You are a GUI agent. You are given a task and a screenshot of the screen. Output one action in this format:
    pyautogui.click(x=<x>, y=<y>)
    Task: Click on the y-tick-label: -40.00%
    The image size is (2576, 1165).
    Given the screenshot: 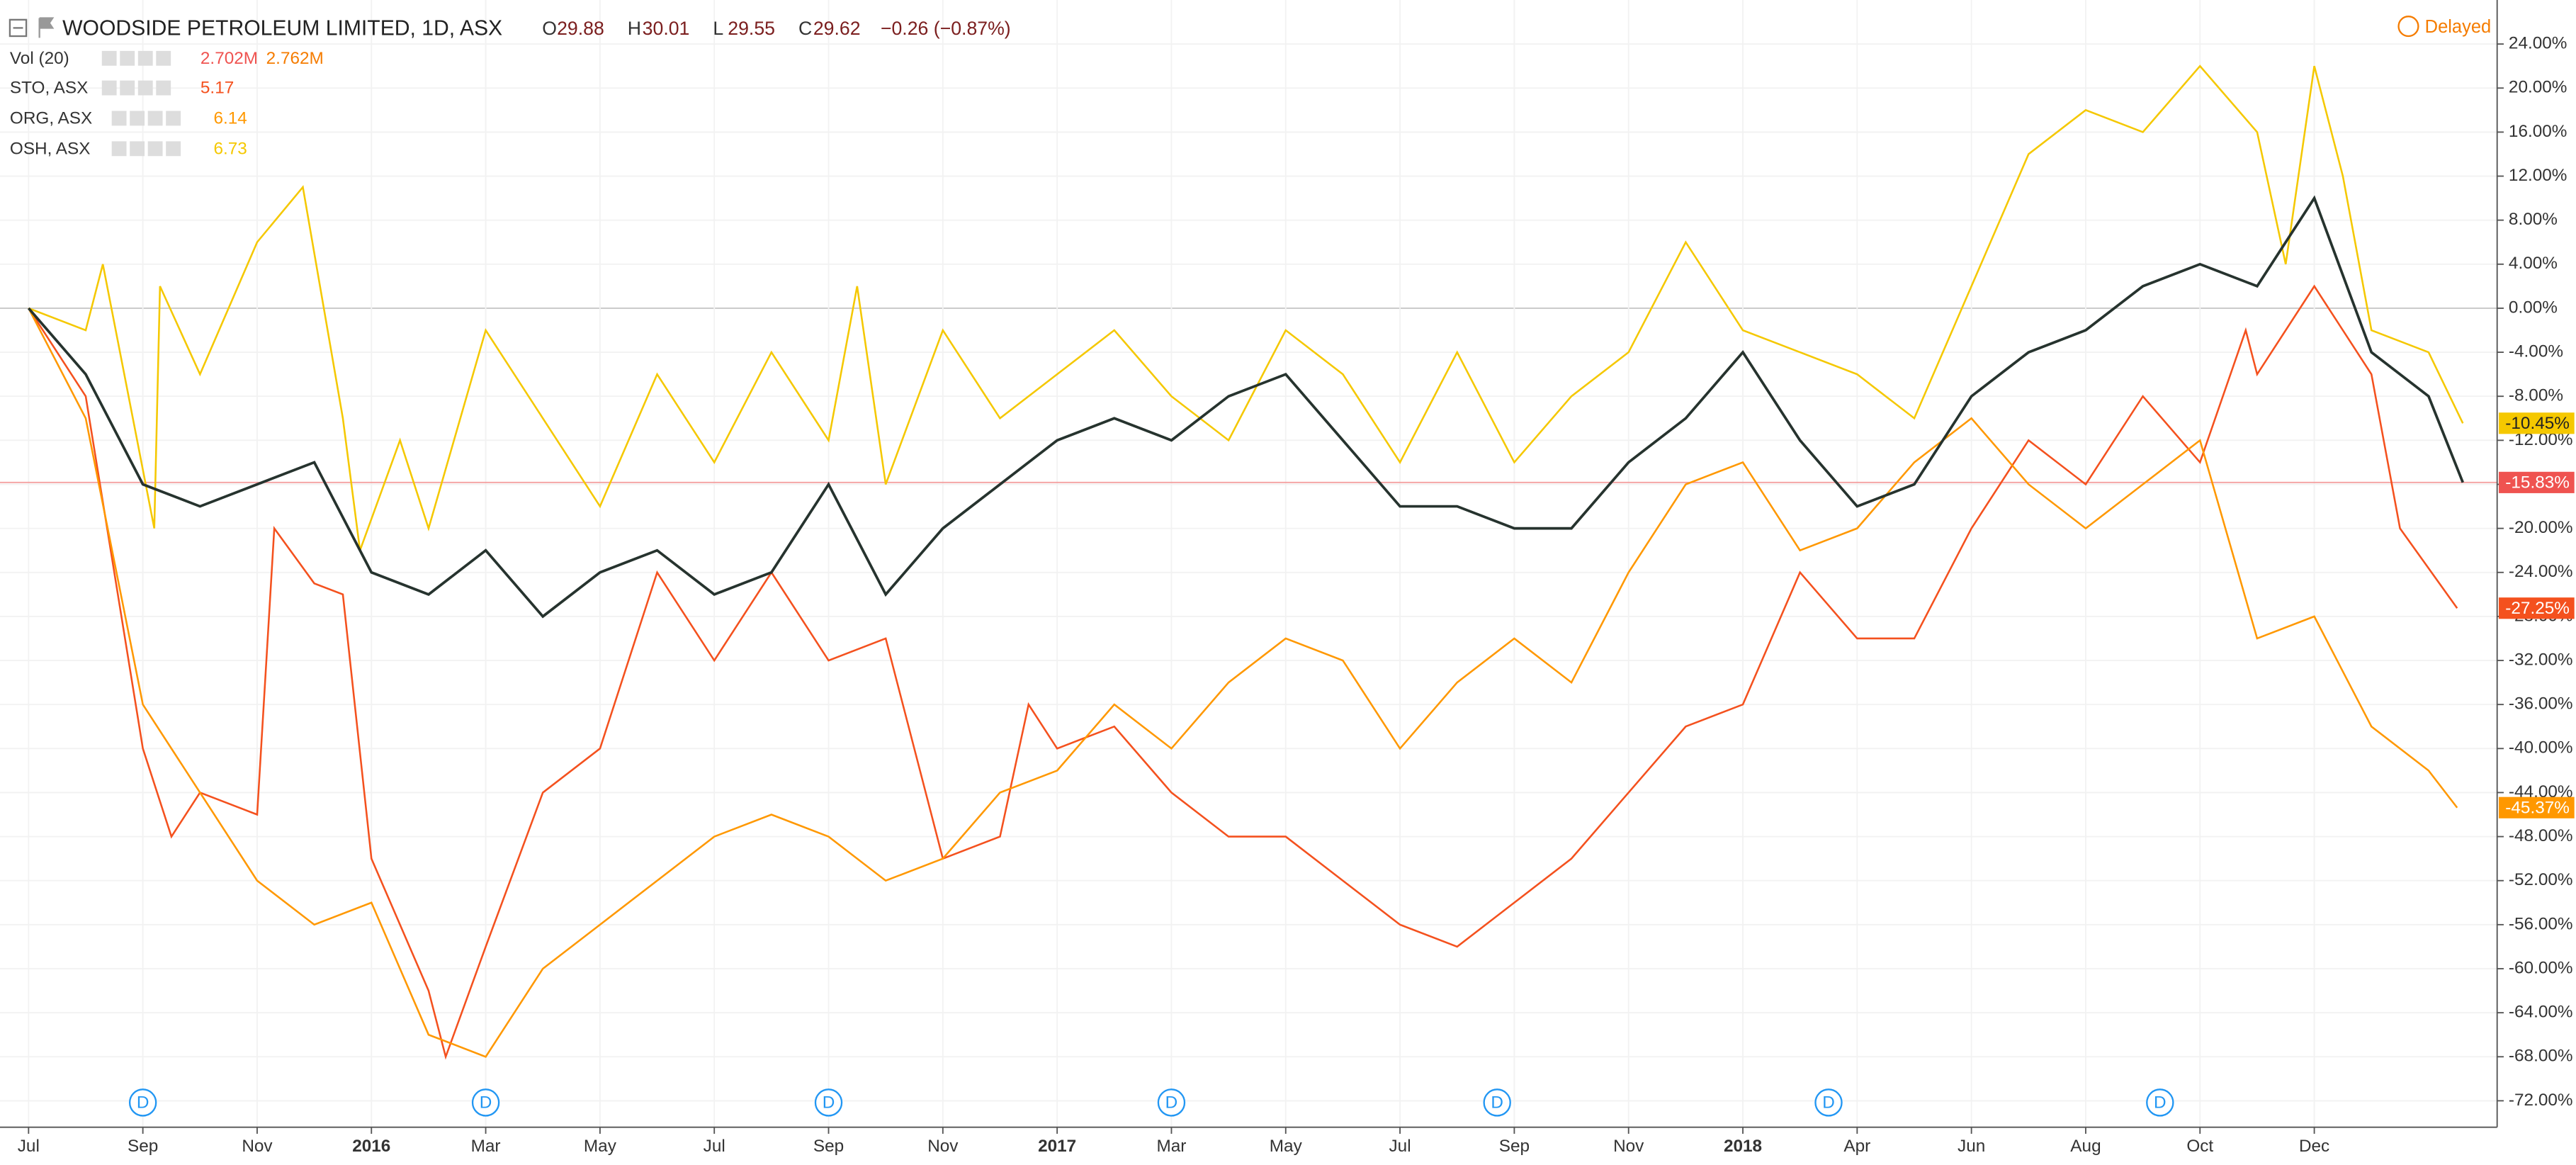 What is the action you would take?
    pyautogui.click(x=2541, y=748)
    